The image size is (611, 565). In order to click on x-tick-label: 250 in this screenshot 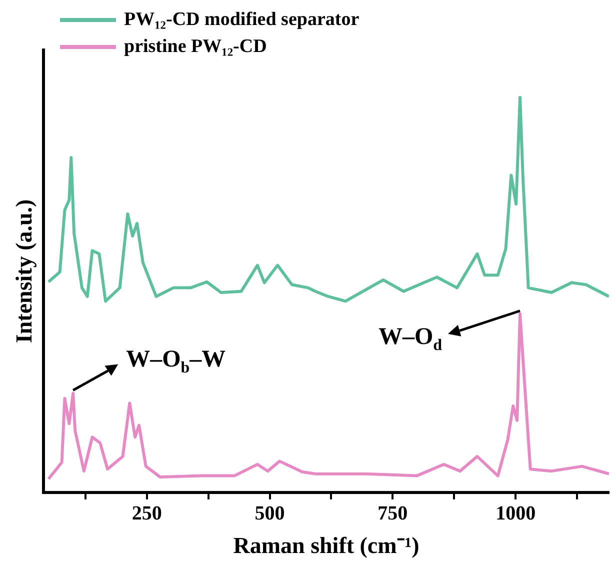, I will do `click(147, 513)`.